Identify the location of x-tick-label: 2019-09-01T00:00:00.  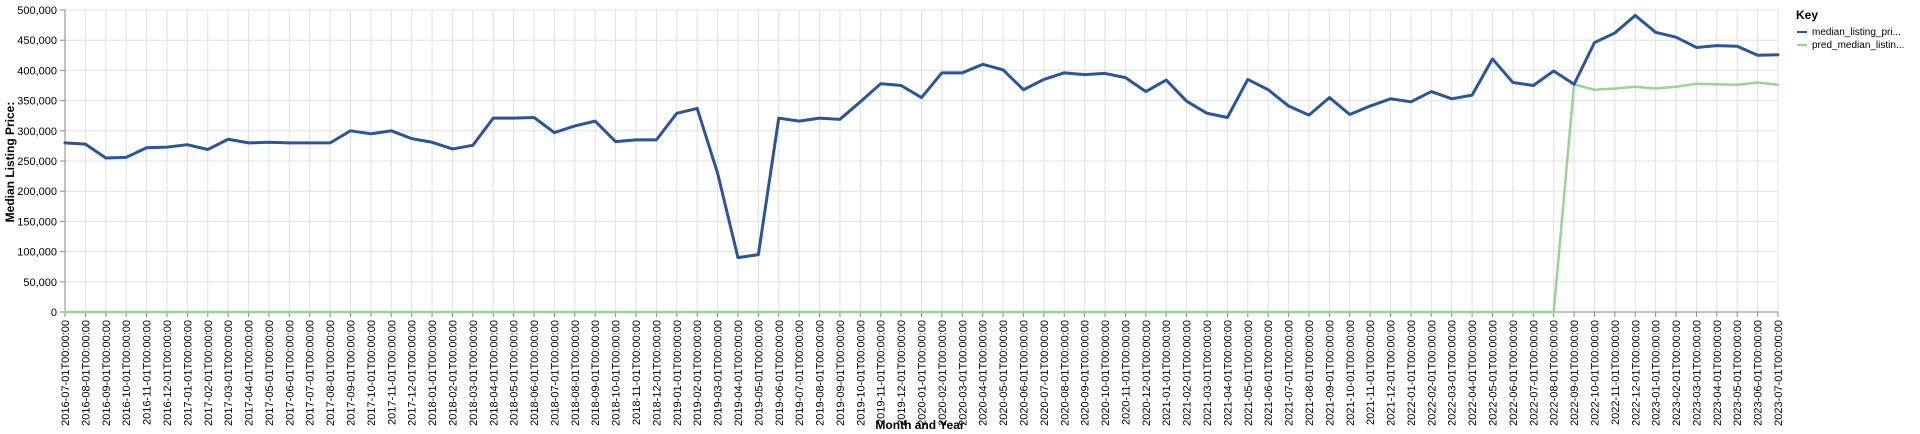
(841, 373).